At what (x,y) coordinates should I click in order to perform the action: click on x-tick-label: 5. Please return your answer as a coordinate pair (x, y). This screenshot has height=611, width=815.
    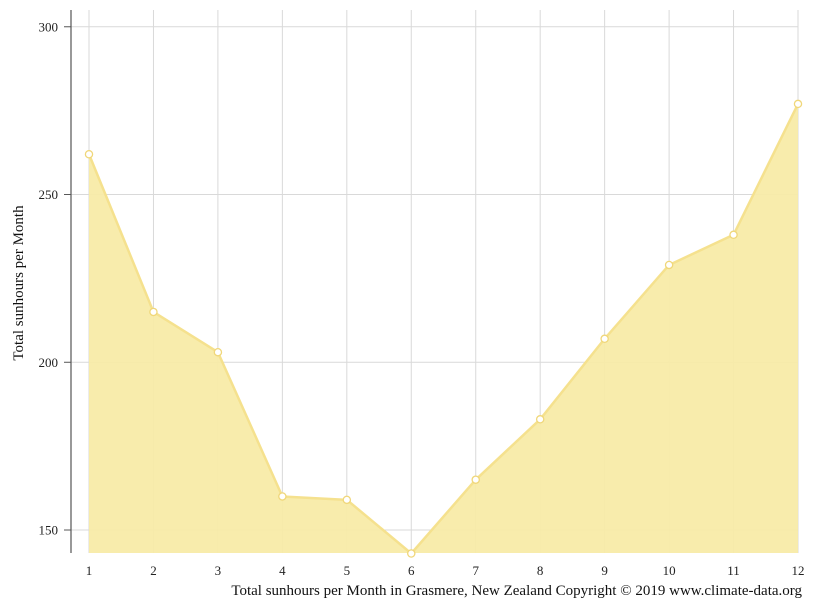
    Looking at the image, I should click on (347, 570).